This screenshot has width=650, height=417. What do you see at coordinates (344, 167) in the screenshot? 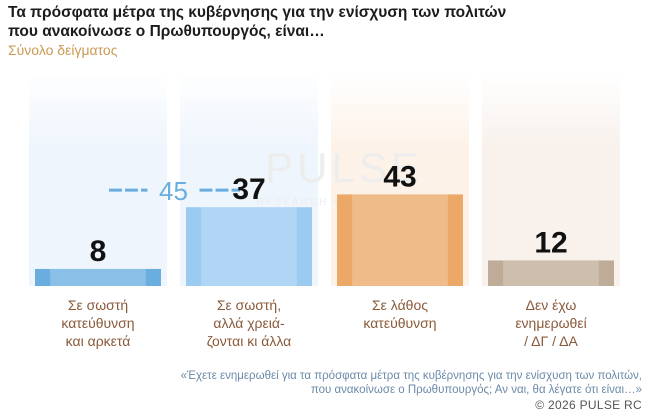
I see `watermark-brand: PULSE` at bounding box center [344, 167].